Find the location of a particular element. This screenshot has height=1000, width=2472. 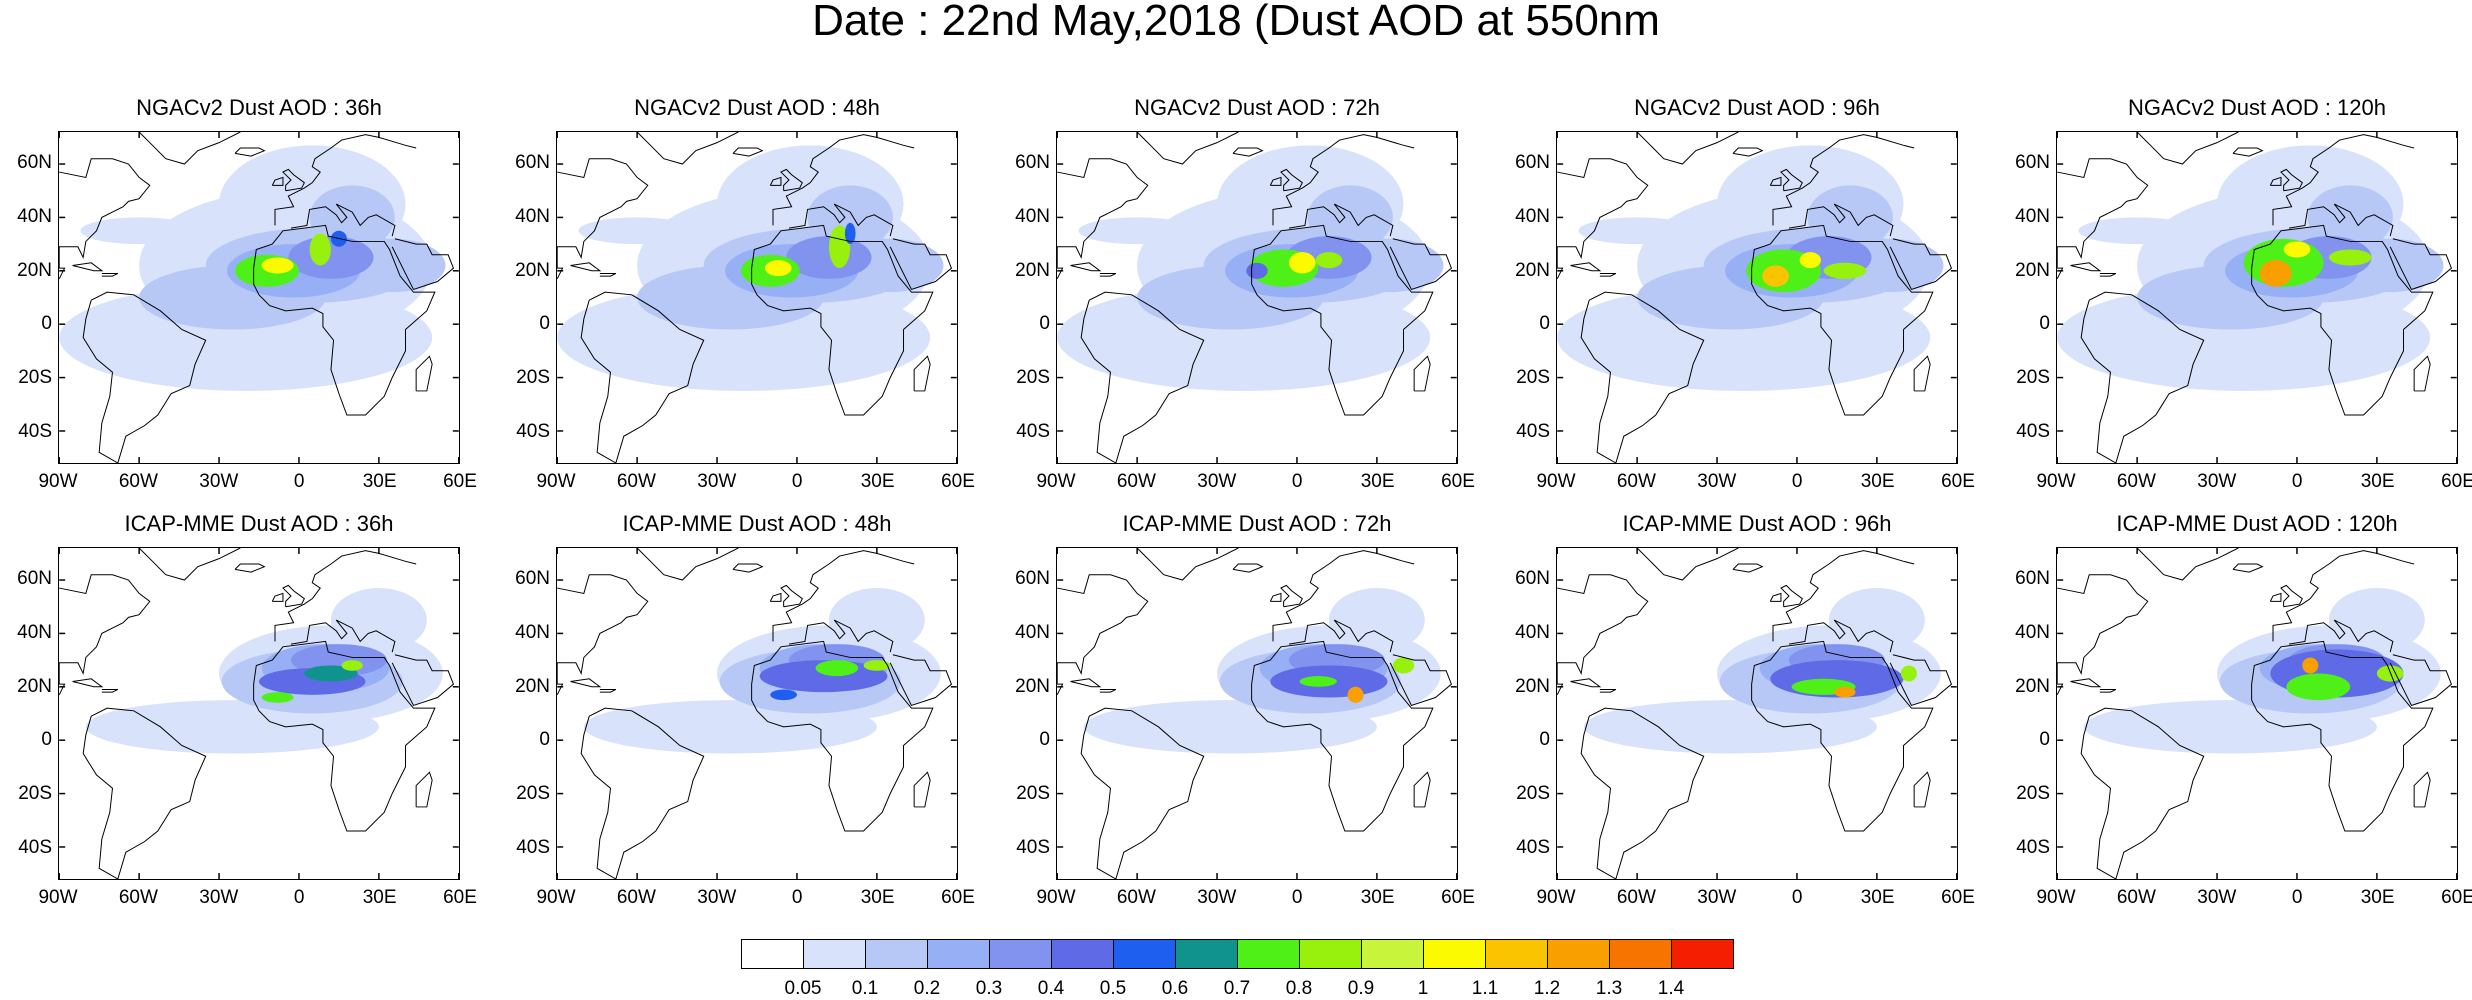

colorbar-label: 0.1 is located at coordinates (865, 988).